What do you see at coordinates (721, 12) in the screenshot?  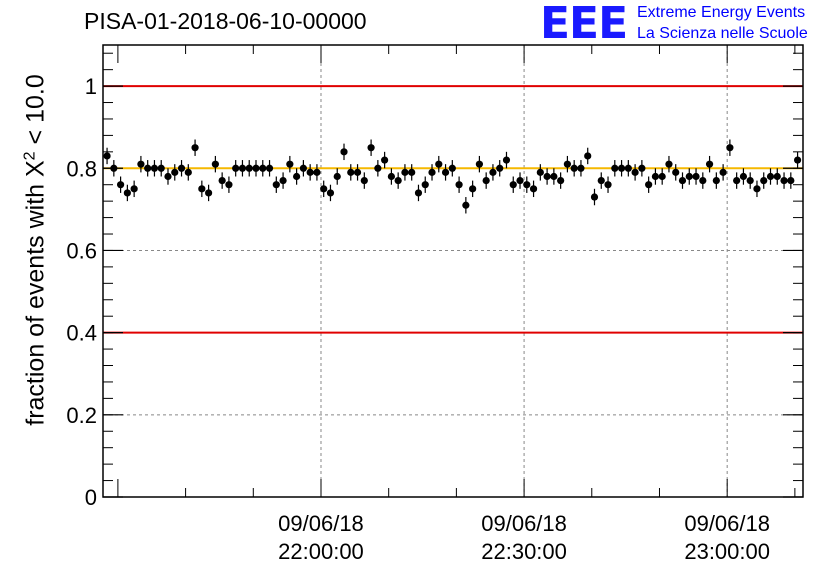 I see `logo-line-1: Extreme Energy Events` at bounding box center [721, 12].